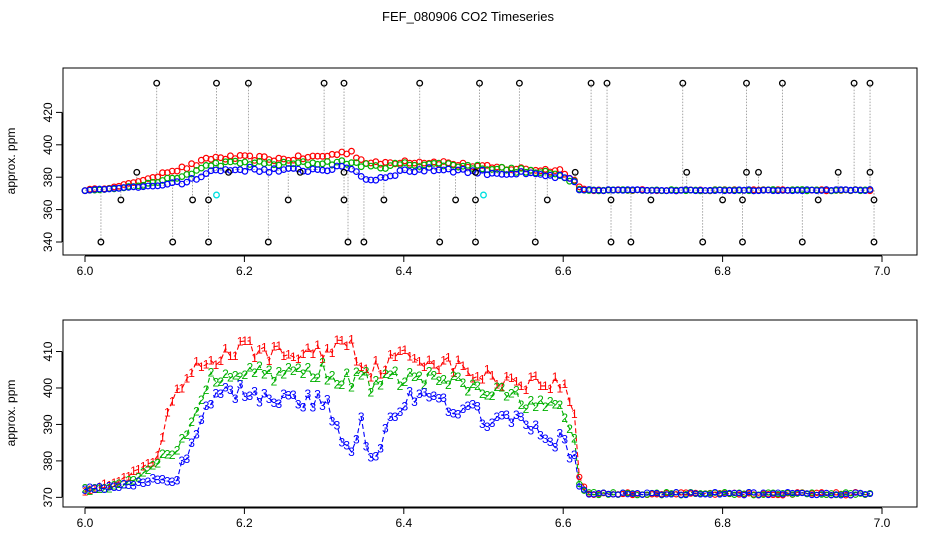 This screenshot has height=540, width=936. I want to click on p2-y-tick-label: 390, so click(48, 424).